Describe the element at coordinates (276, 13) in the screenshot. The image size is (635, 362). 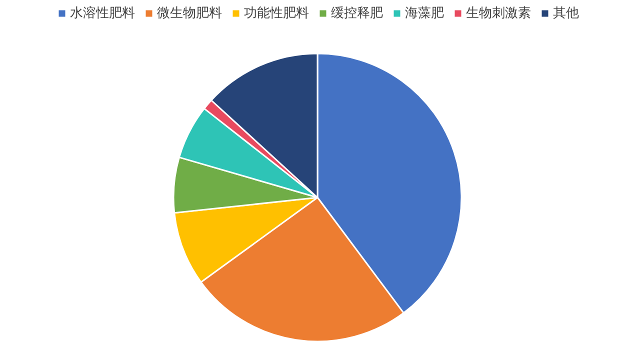
I see `legend-label: 功能性肥料` at that location.